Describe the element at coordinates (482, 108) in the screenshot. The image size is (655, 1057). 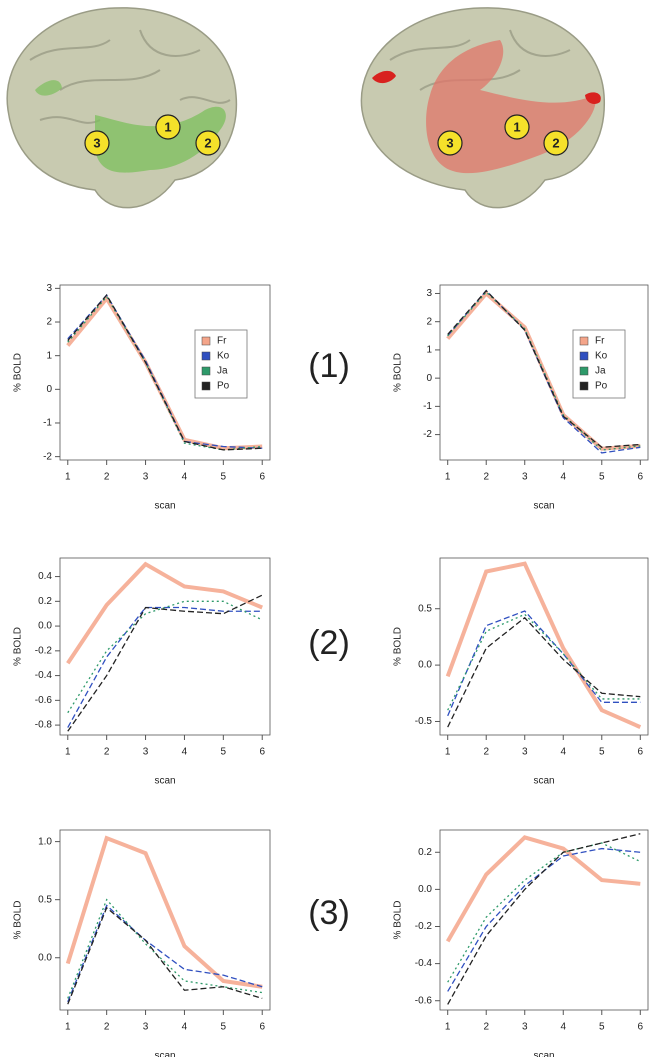
I see `brain-right` at that location.